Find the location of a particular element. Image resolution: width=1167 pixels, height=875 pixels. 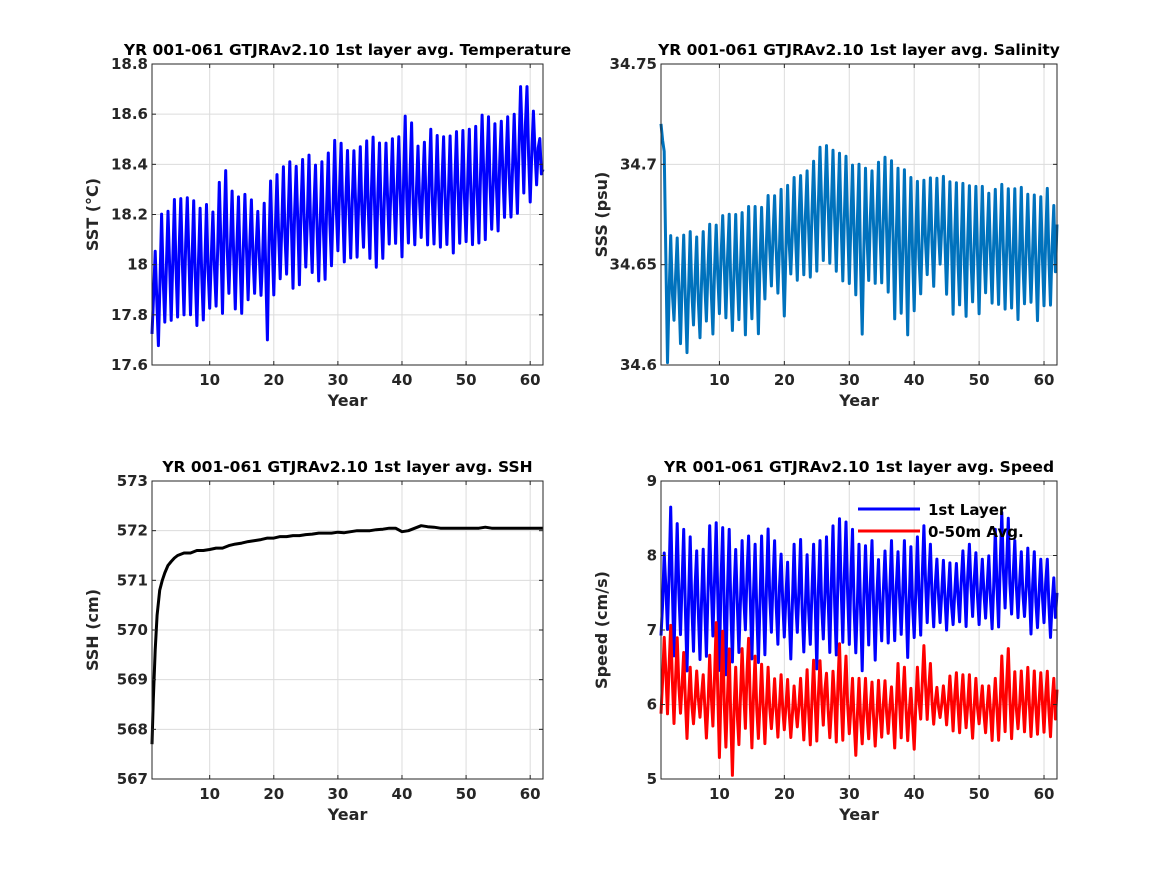

y-tick-label: 18.4 is located at coordinates (129, 164).